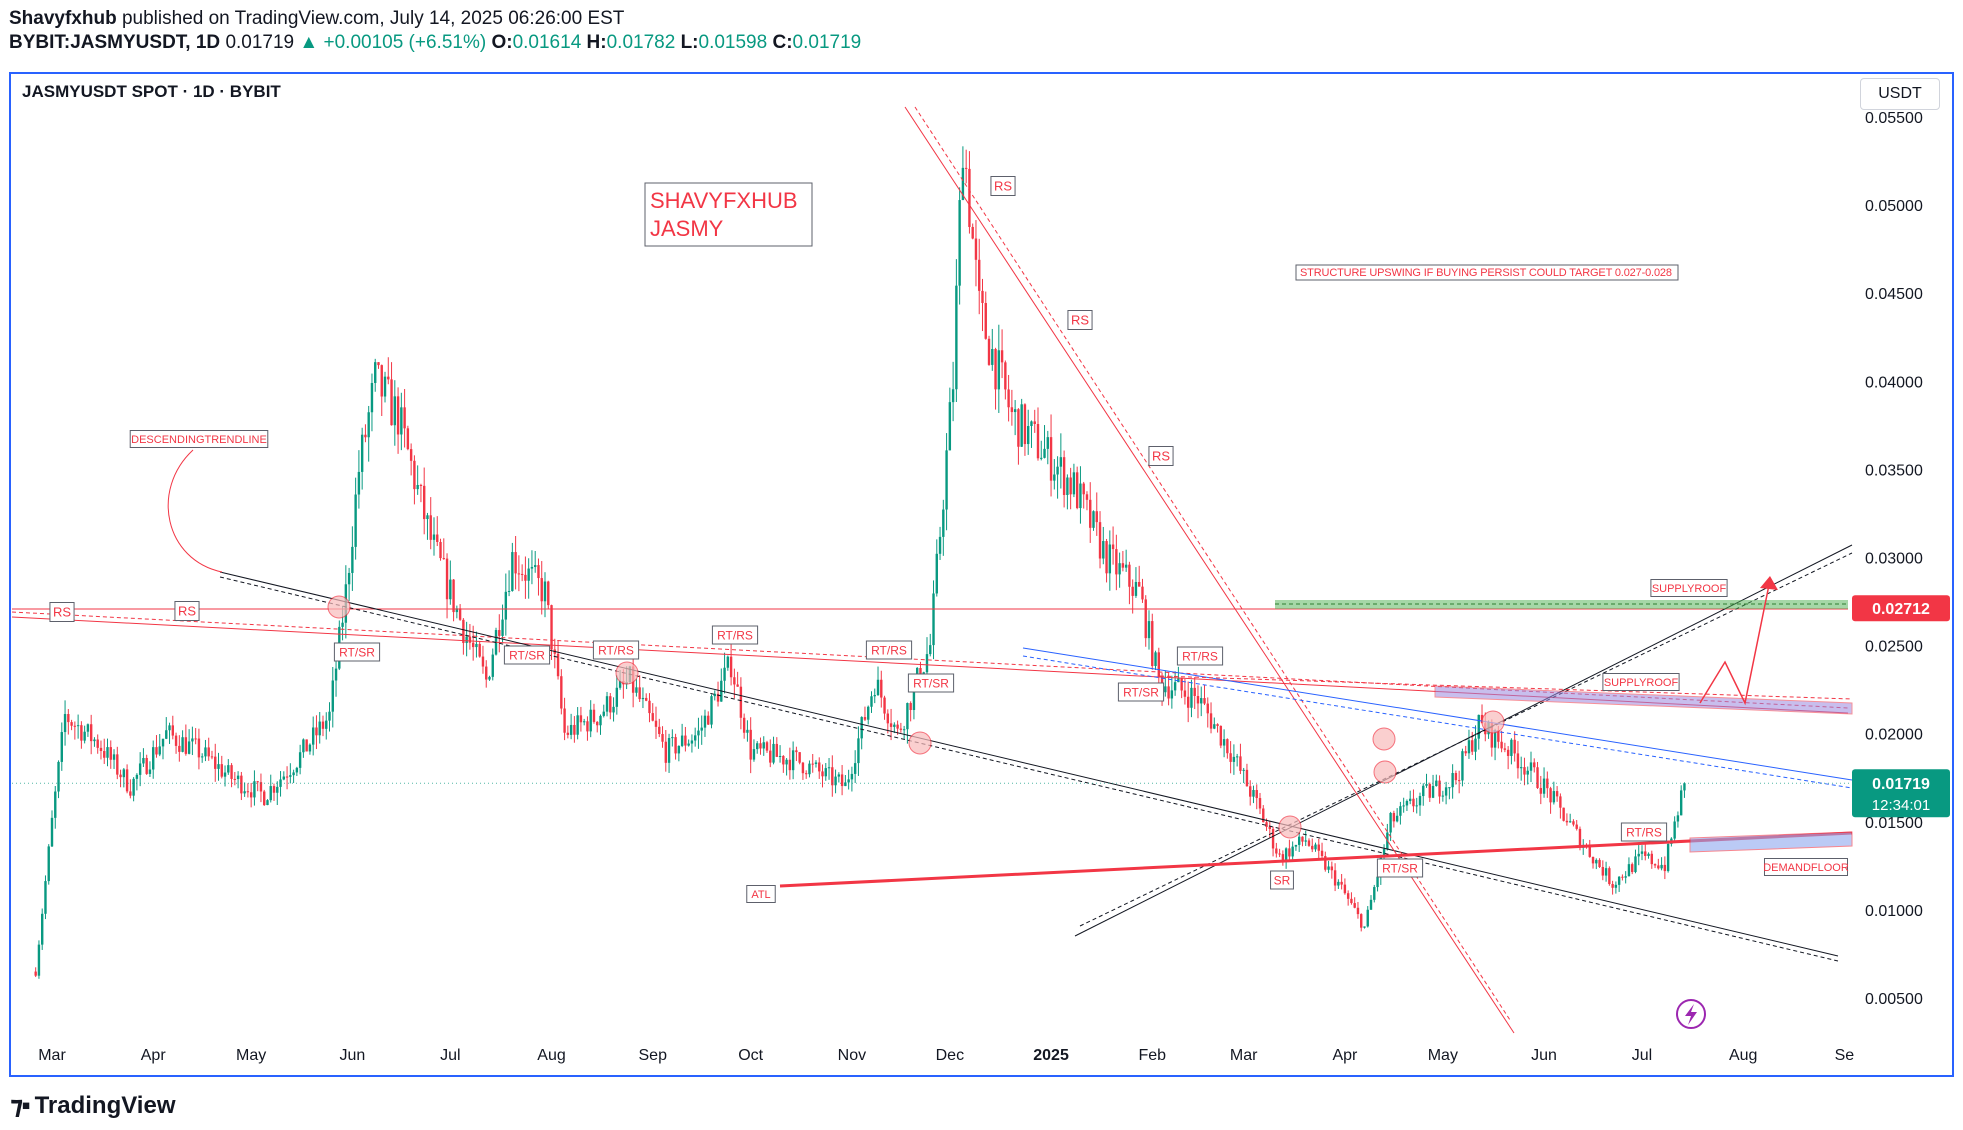 The height and width of the screenshot is (1130, 1963). Describe the element at coordinates (782, 42) in the screenshot. I see `close-label: C:` at that location.